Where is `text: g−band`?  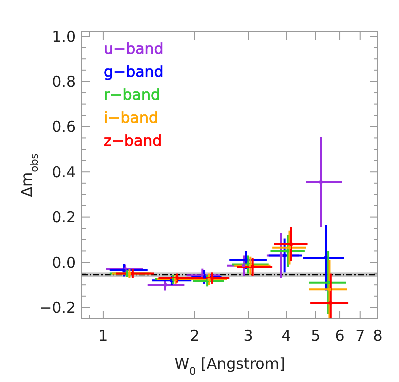
text: g−band is located at coordinates (134, 72).